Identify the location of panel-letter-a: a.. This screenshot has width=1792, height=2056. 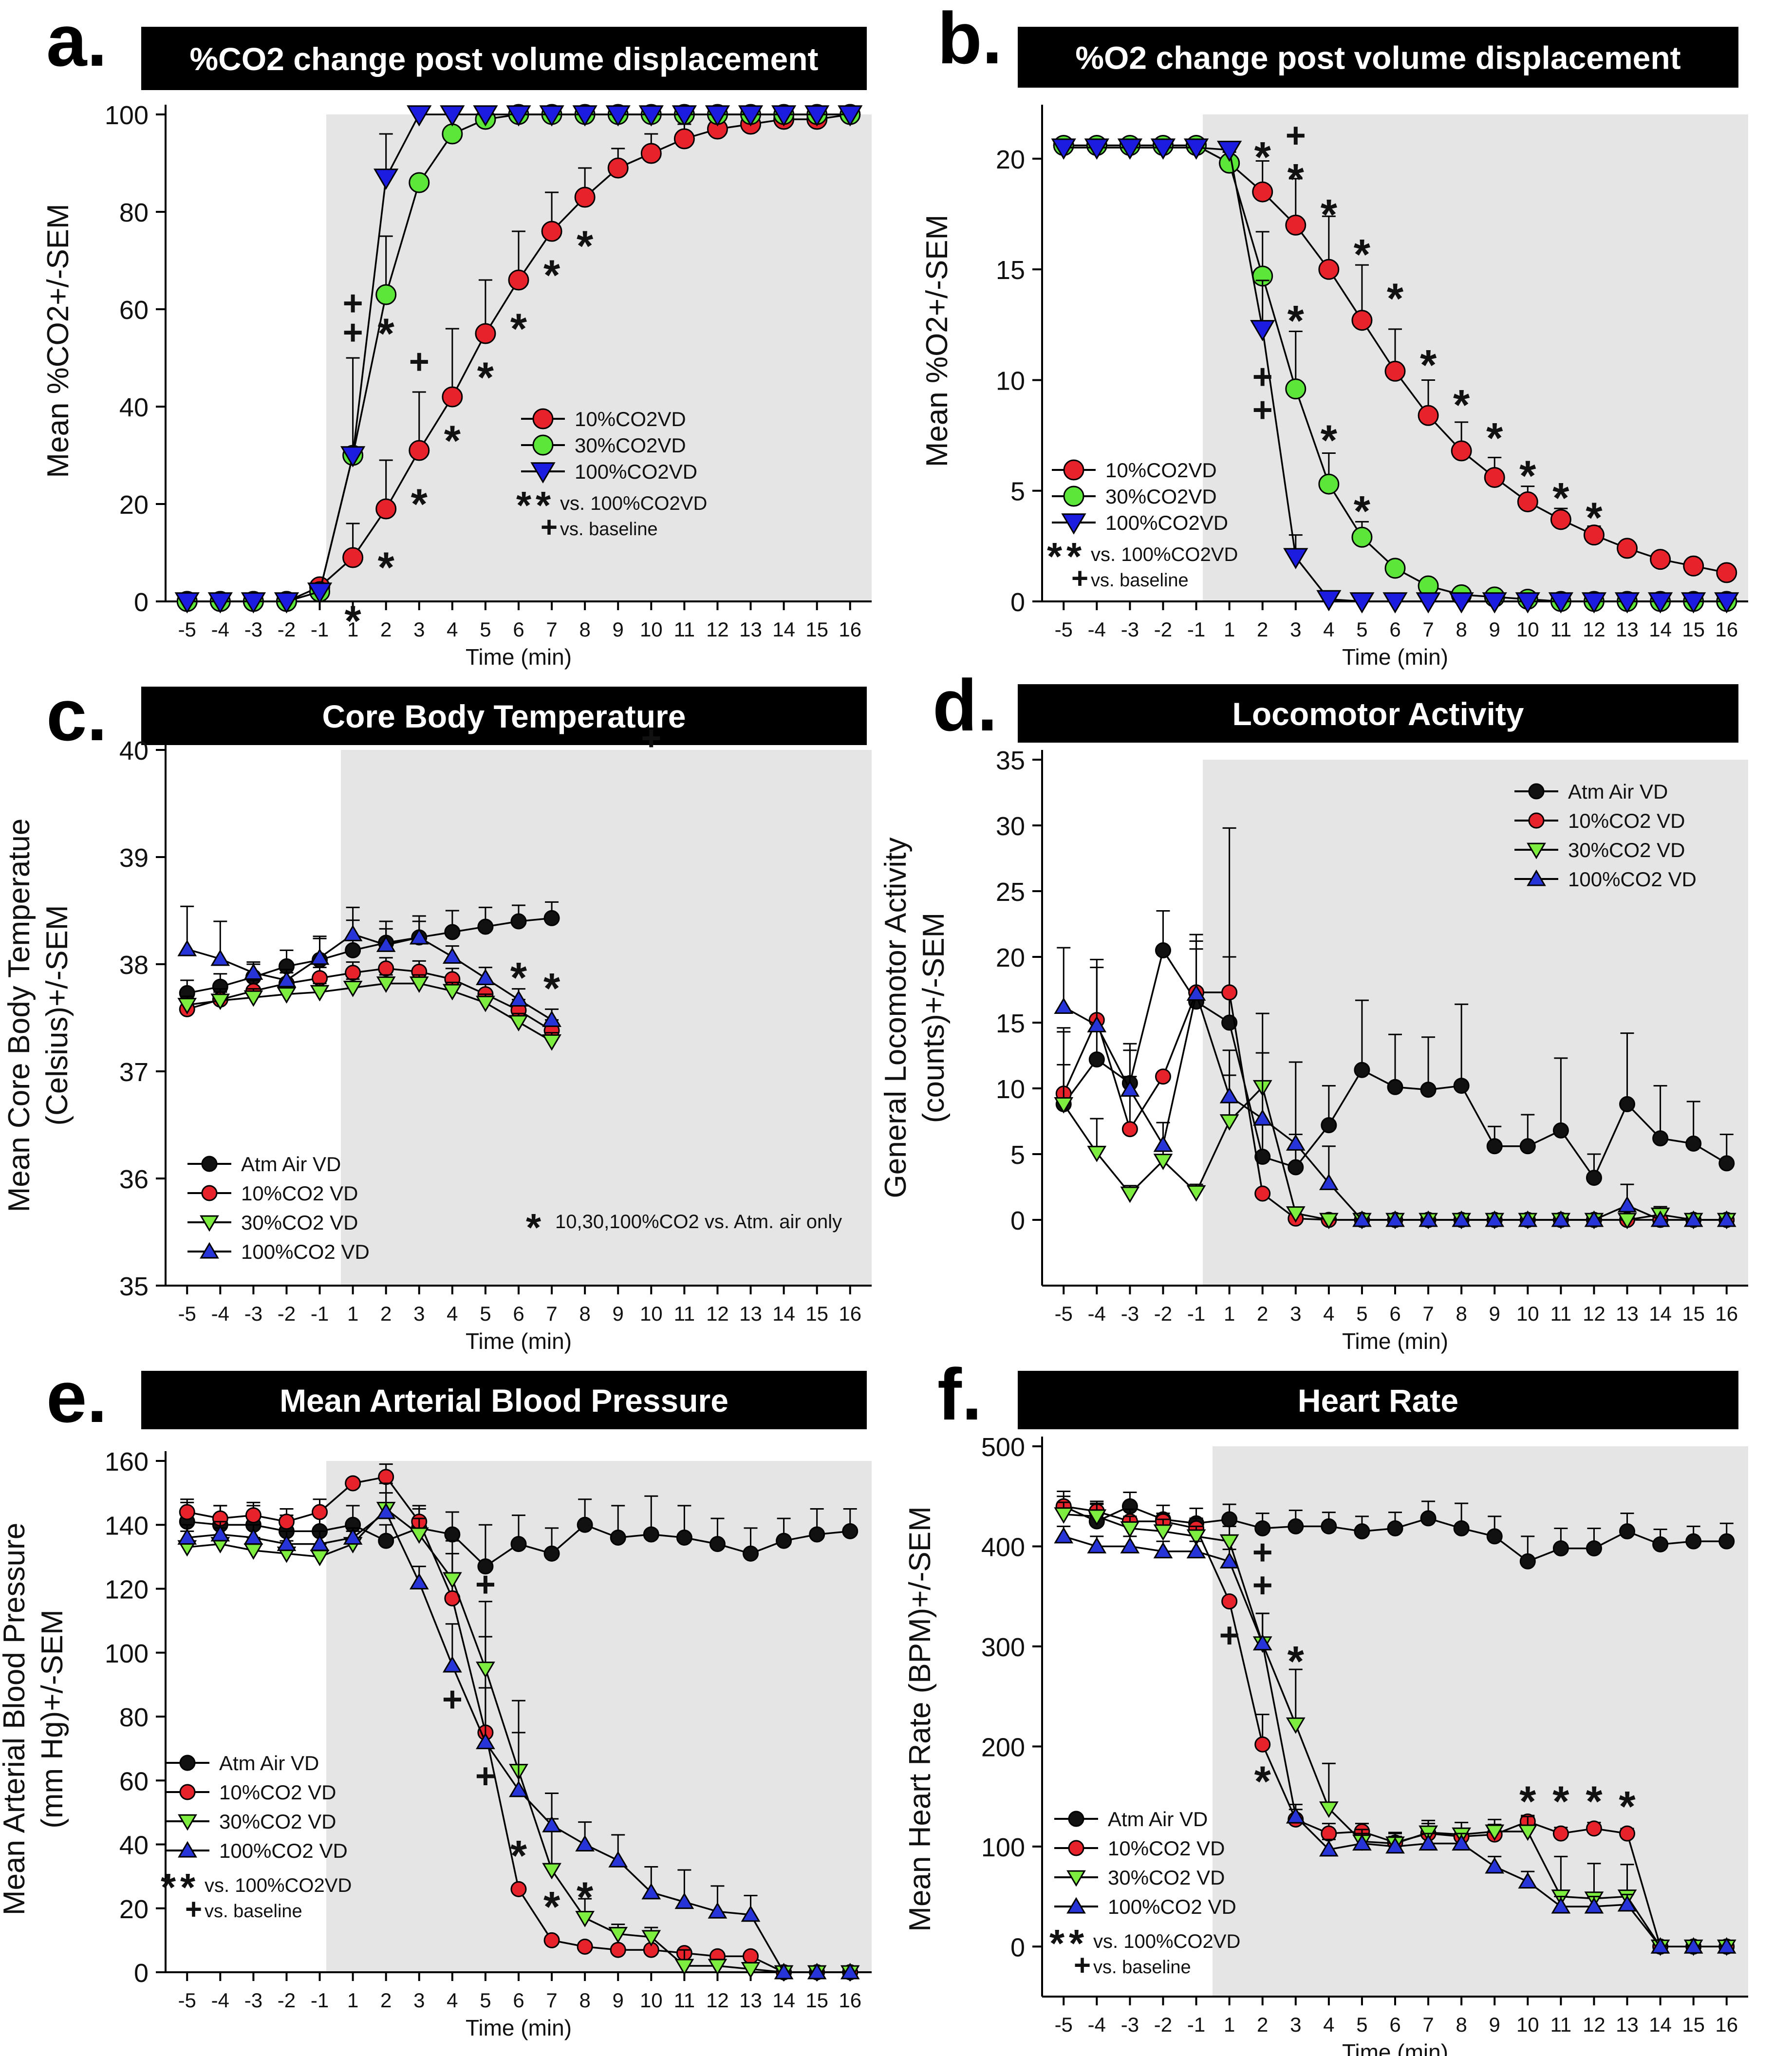
(76, 40).